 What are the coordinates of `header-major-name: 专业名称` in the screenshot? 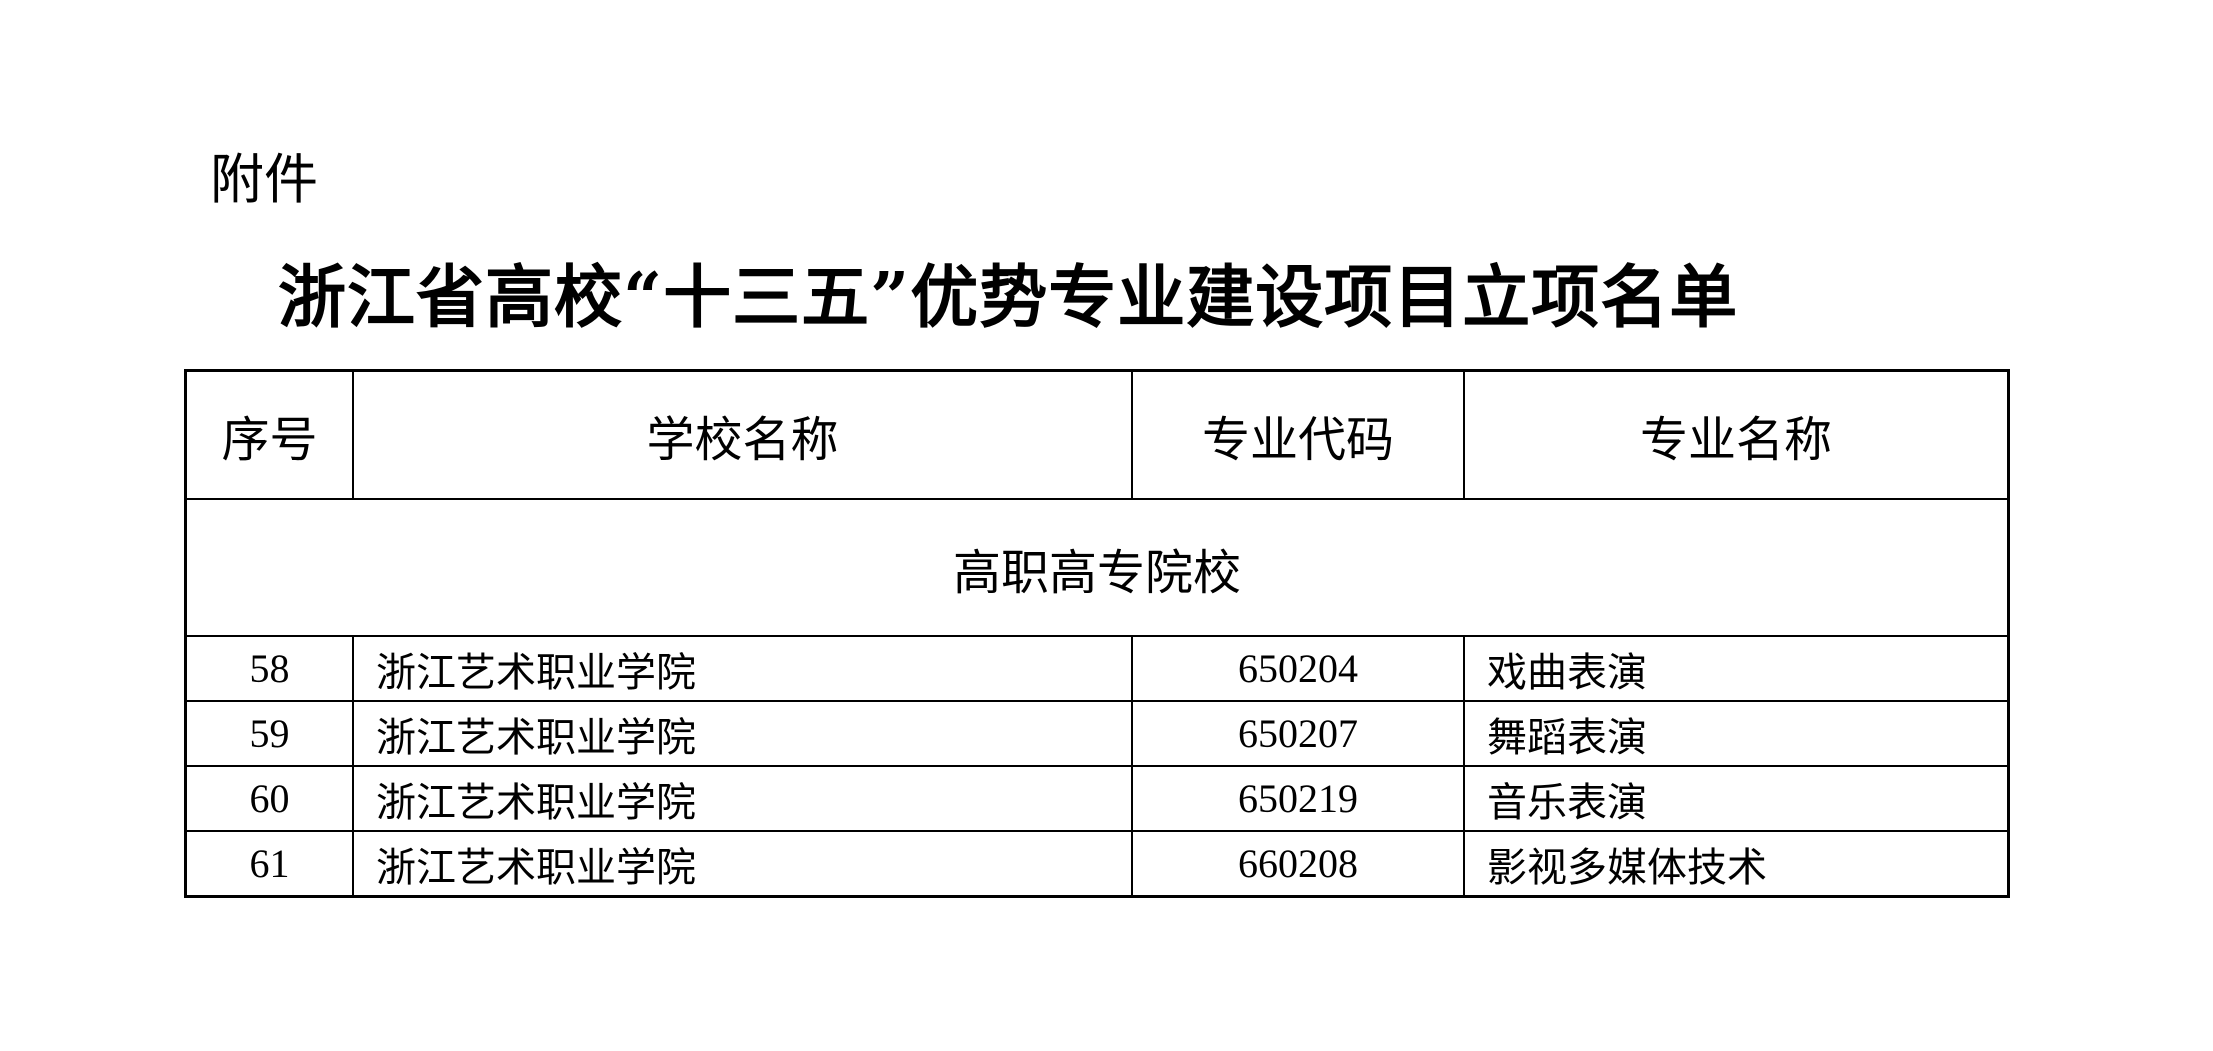 It's located at (1736, 434).